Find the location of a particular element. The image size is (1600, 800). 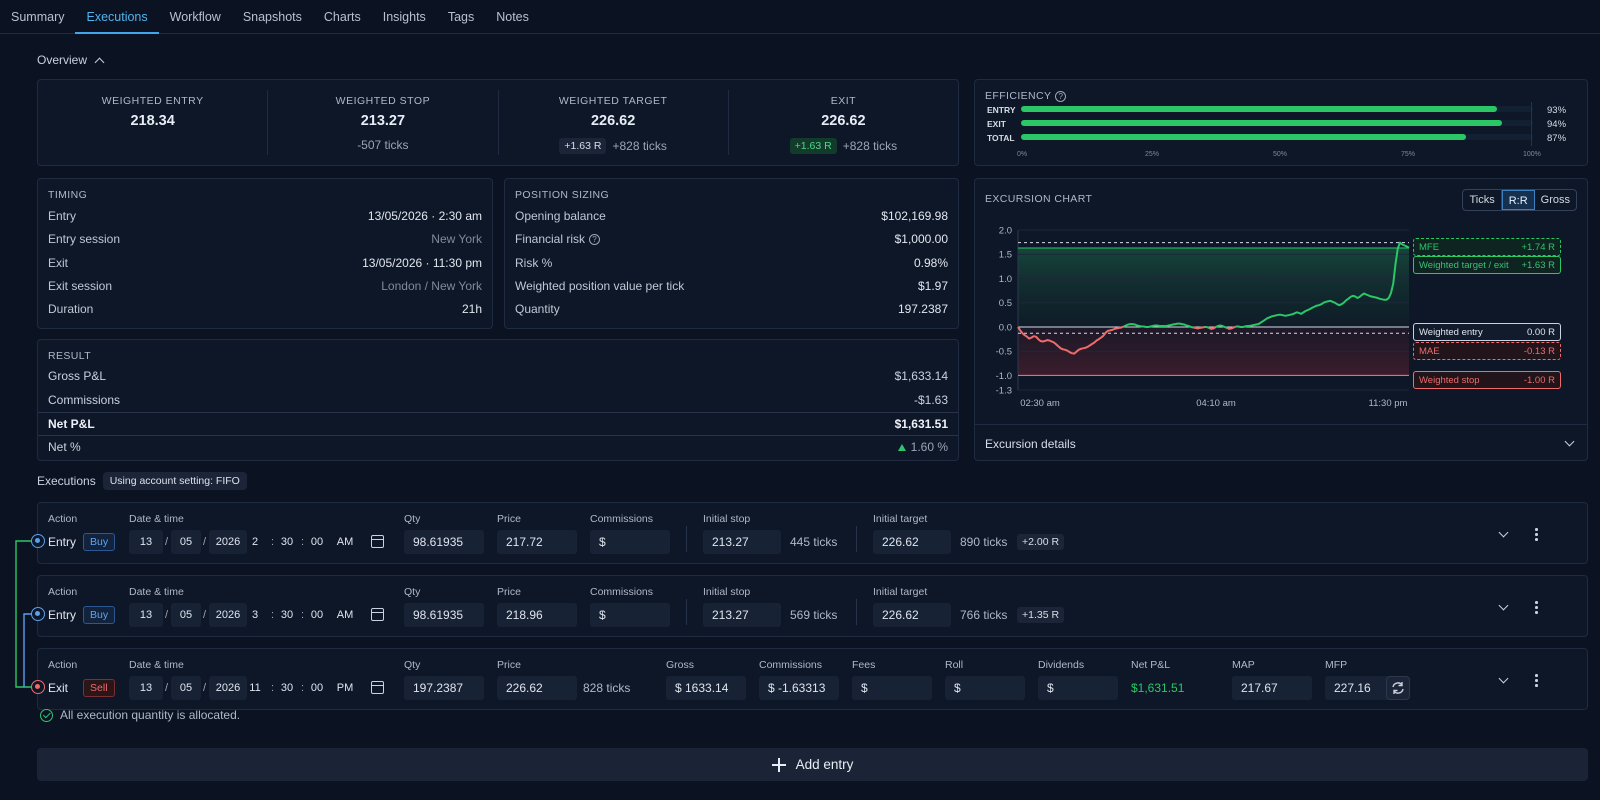

r-badge: +1.63 R is located at coordinates (813, 146).